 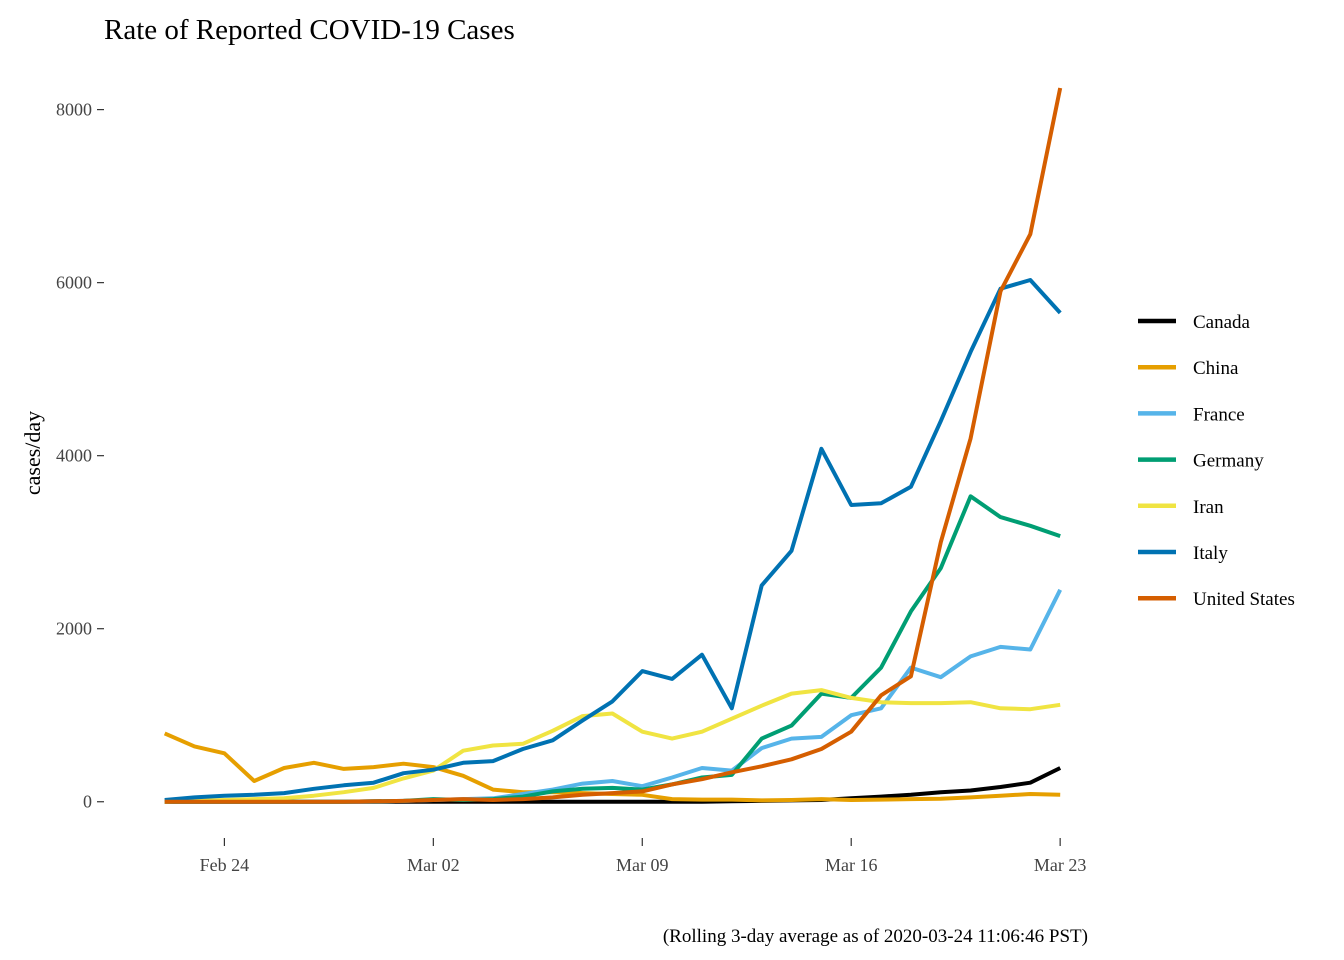 What do you see at coordinates (225, 865) in the screenshot?
I see `x-tick-label: Feb 24` at bounding box center [225, 865].